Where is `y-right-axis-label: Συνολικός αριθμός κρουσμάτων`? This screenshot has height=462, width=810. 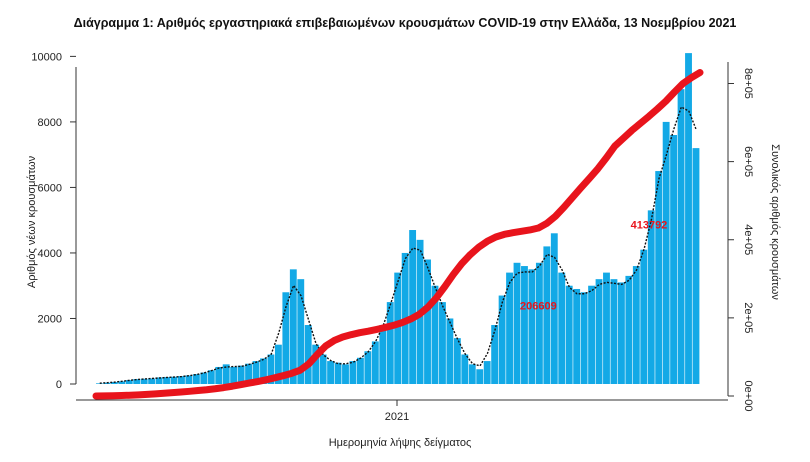 y-right-axis-label: Συνολικός αριθμός κρουσμάτων is located at coordinates (775, 222).